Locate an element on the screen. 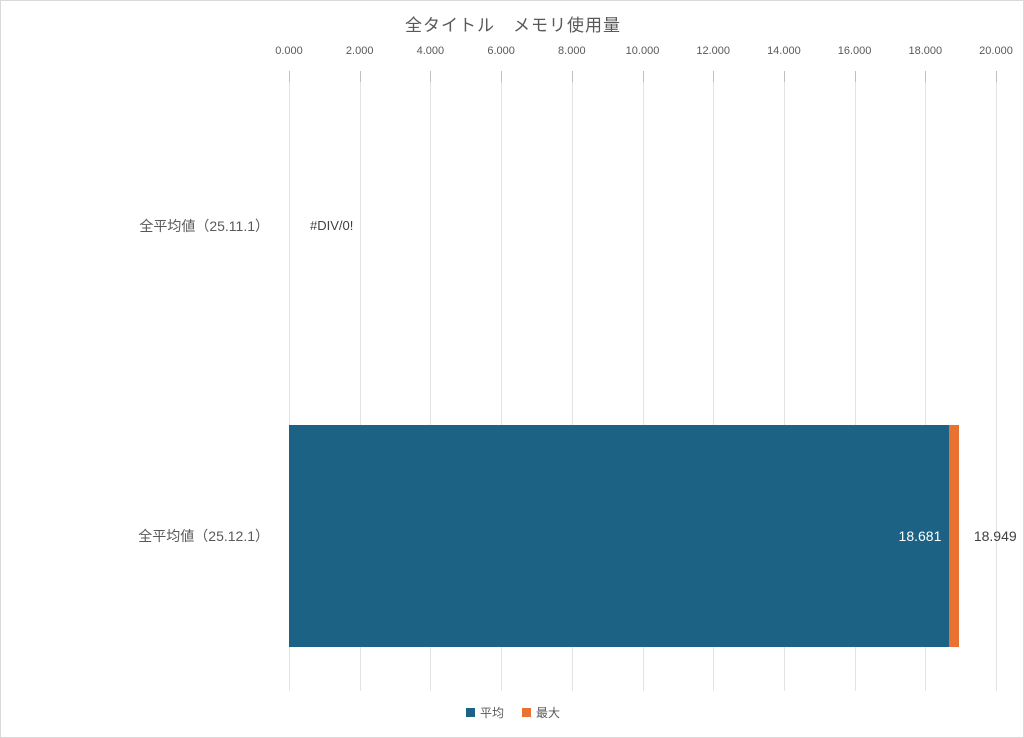 Image resolution: width=1024 pixels, height=738 pixels. data-label-average: 18.681 is located at coordinates (920, 536).